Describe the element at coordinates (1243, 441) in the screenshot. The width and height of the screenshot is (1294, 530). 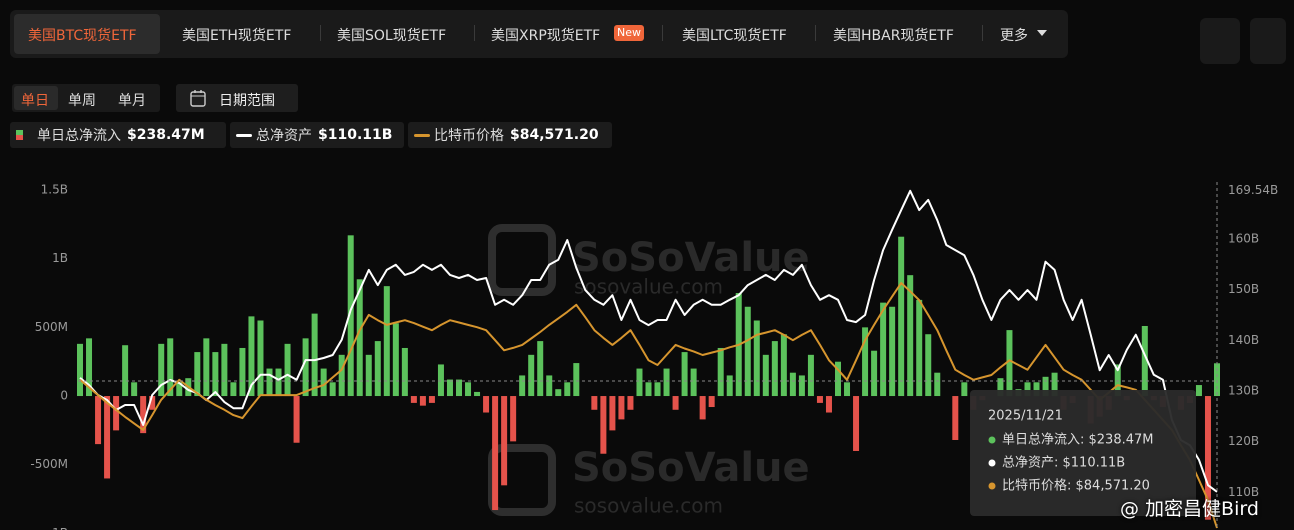
I see `y2-tick-label: 120B` at that location.